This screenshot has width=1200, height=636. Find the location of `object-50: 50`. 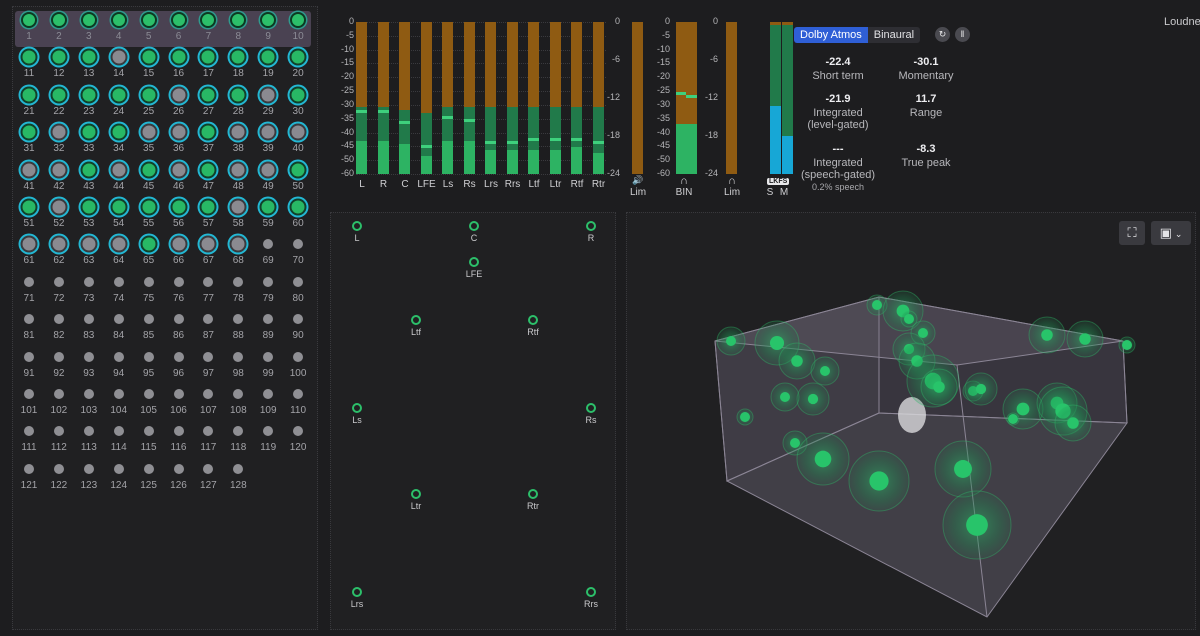

object-50: 50 is located at coordinates (298, 176).